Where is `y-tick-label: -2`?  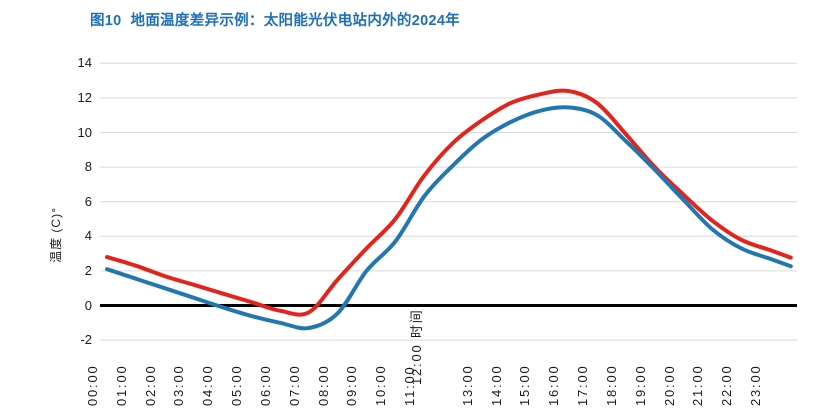 y-tick-label: -2 is located at coordinates (86, 340).